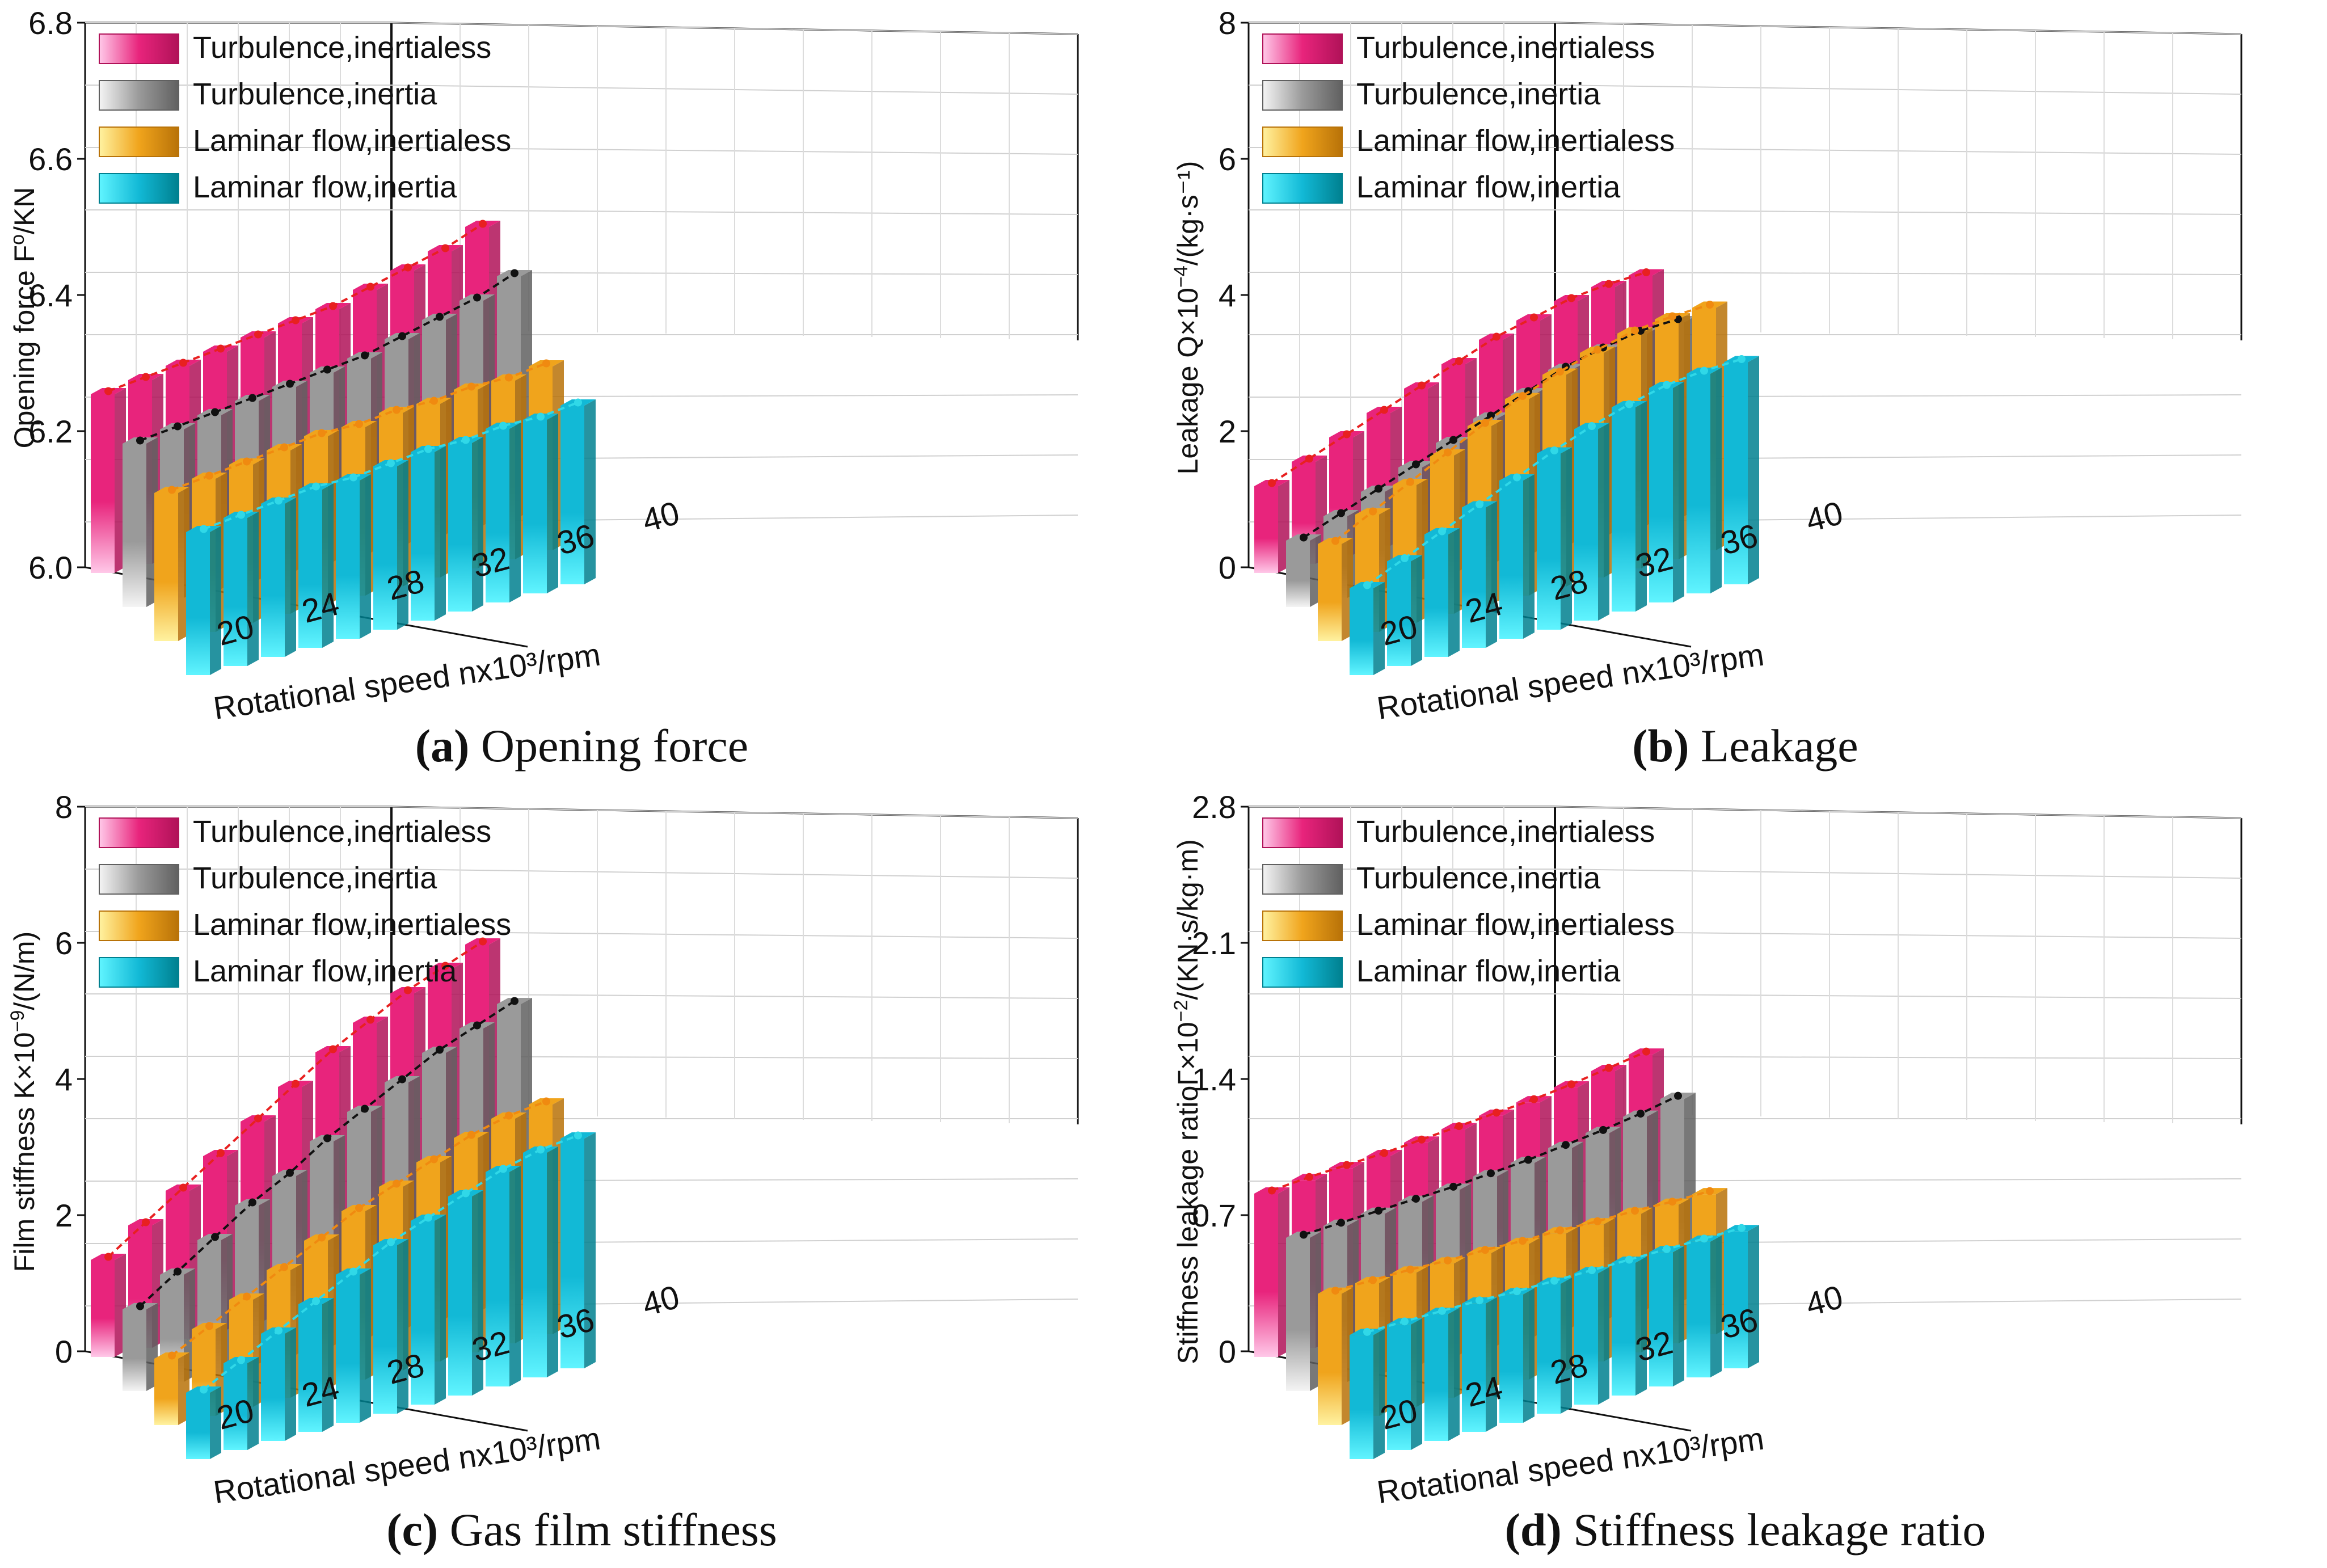 This screenshot has height=1568, width=2327. I want to click on y-tick-label-c-4: 8, so click(64, 807).